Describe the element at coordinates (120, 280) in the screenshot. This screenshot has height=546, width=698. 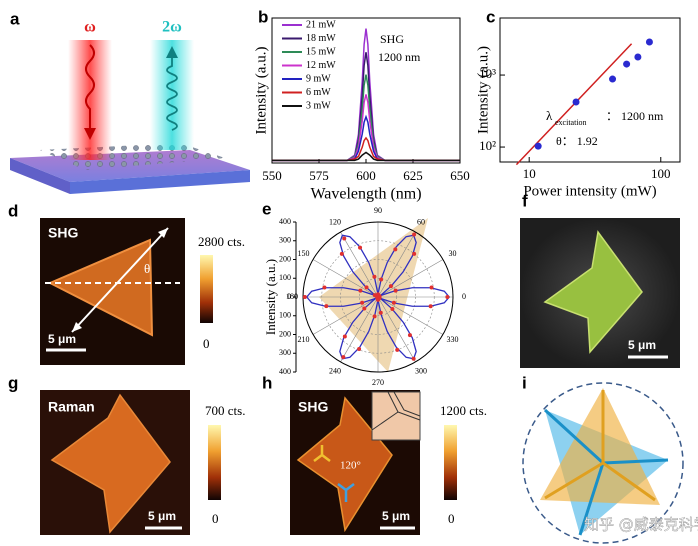
I see `polarization-arrow` at that location.